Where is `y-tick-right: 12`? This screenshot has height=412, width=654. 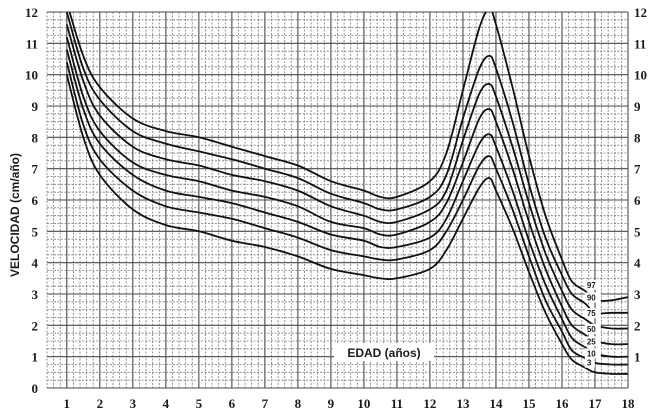
y-tick-right: 12 is located at coordinates (640, 12).